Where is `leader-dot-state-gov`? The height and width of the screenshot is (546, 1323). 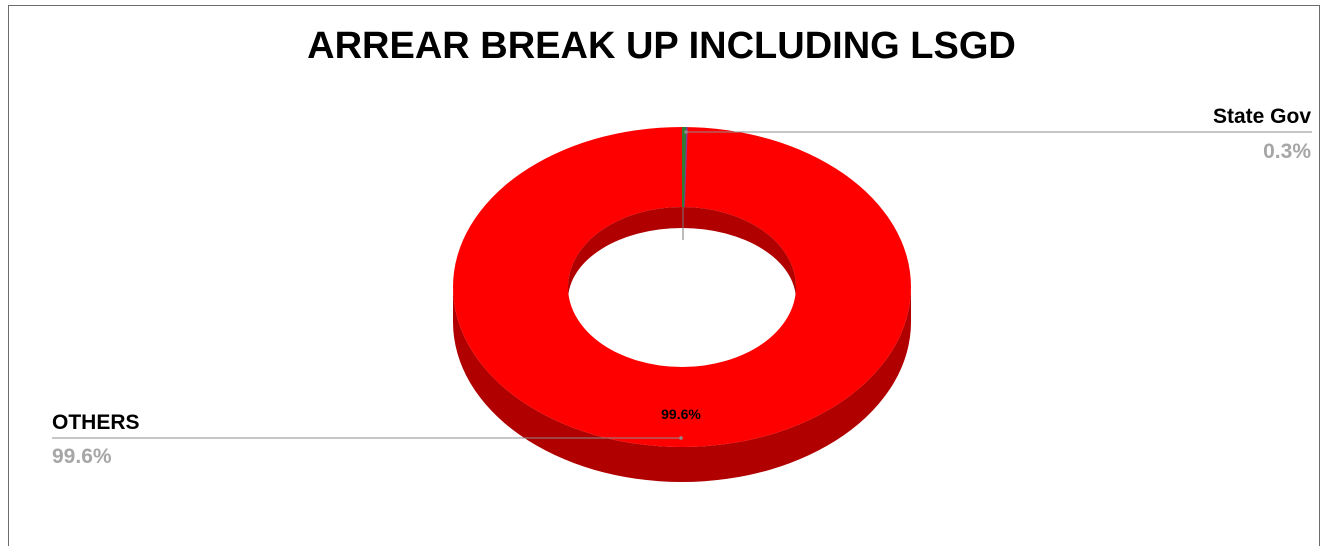
leader-dot-state-gov is located at coordinates (686, 132).